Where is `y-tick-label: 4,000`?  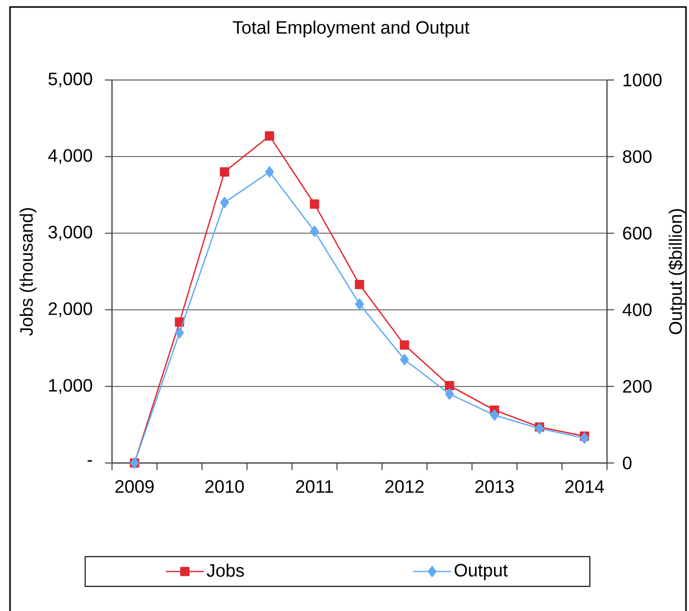
y-tick-label: 4,000 is located at coordinates (70, 156).